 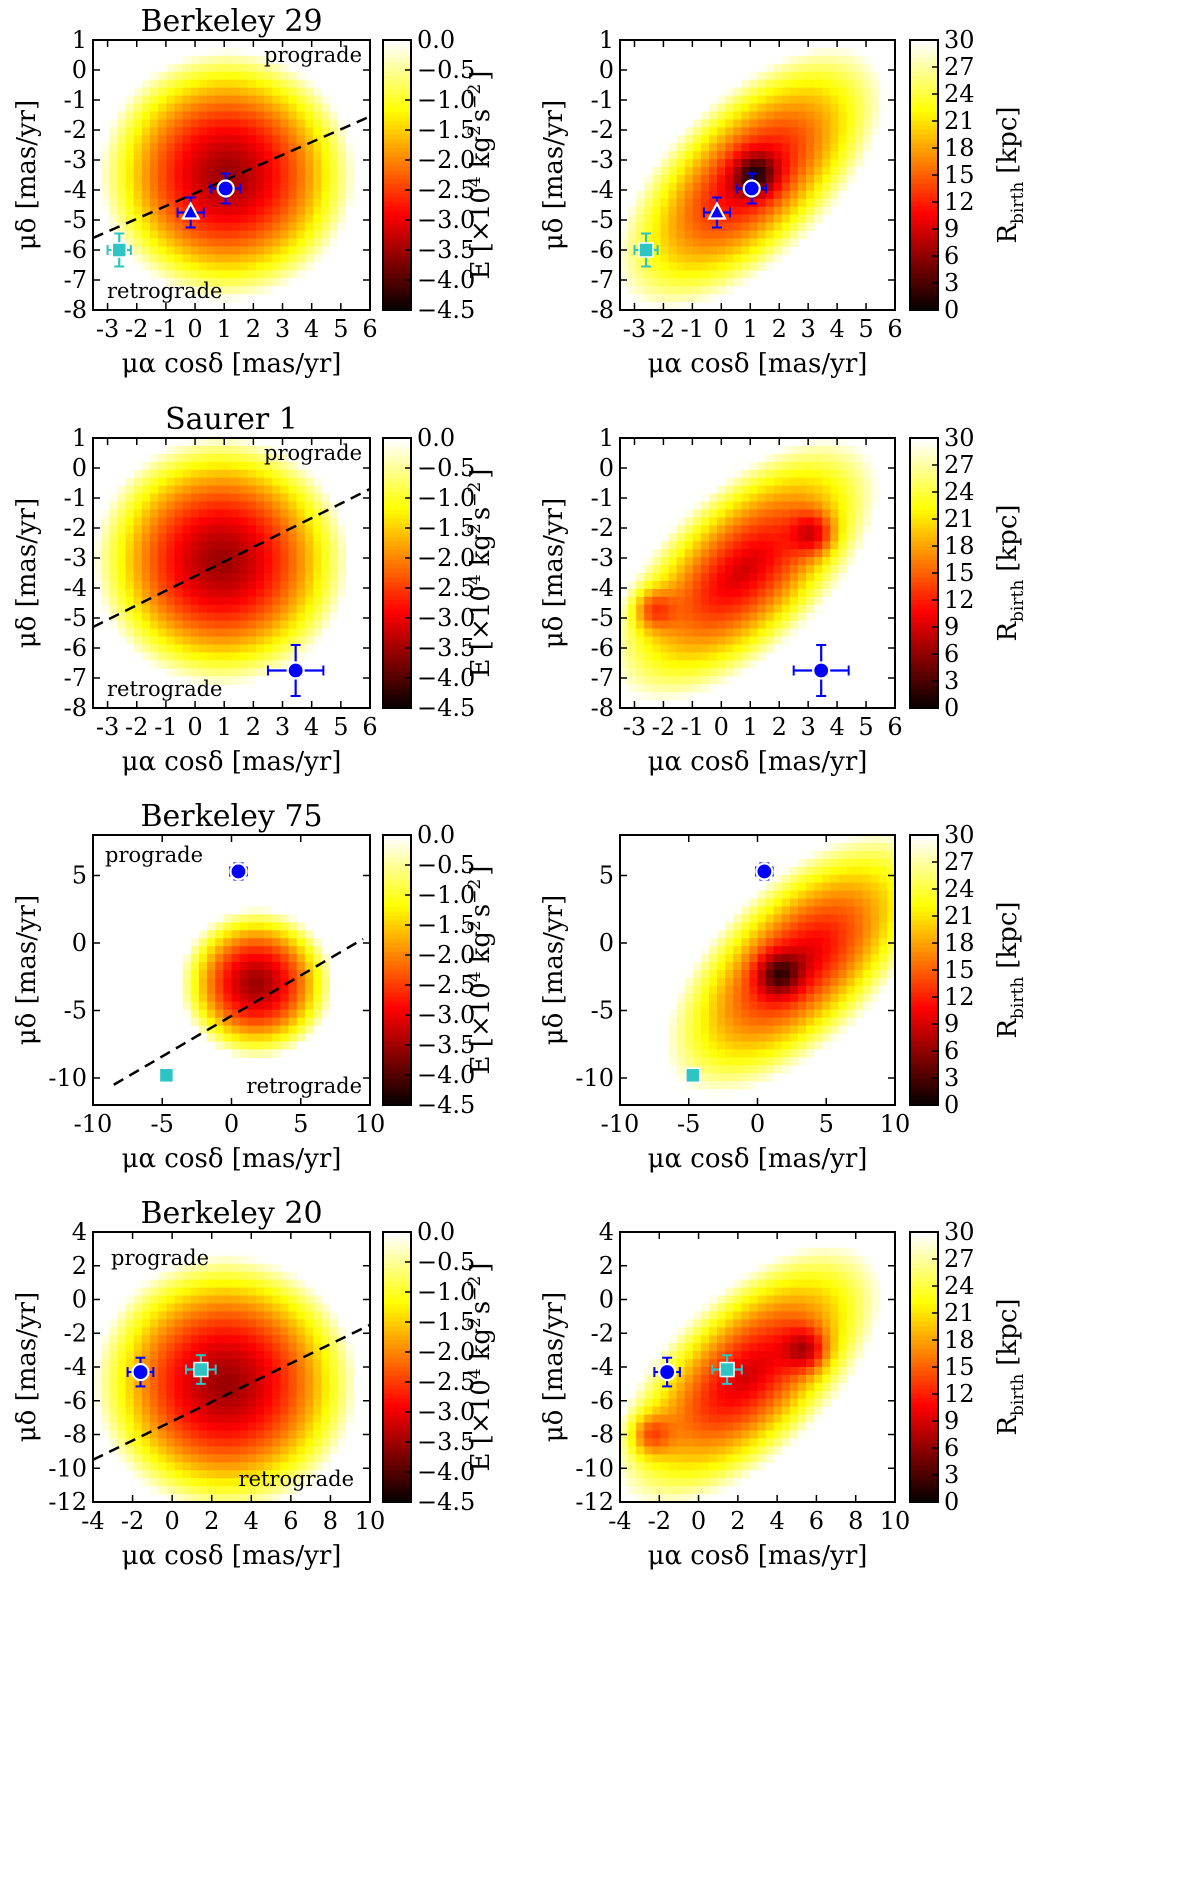 I want to click on colorbar-tick-label: 18, so click(x=959, y=943).